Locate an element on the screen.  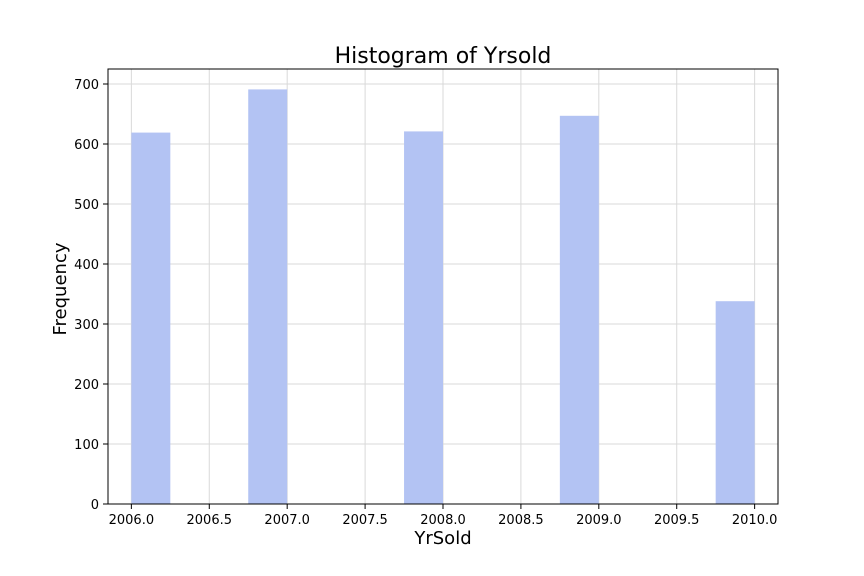
y-tick-label: 400 is located at coordinates (86, 265).